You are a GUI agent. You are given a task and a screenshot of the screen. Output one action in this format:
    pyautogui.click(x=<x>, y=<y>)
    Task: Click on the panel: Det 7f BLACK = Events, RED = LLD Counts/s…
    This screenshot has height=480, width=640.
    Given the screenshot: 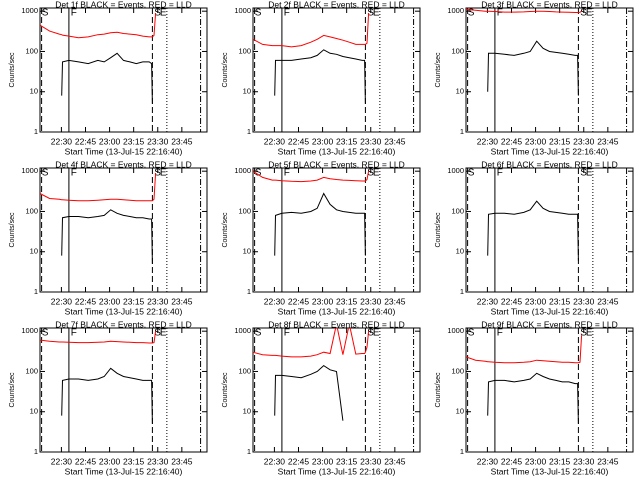 What is the action you would take?
    pyautogui.click(x=108, y=397)
    